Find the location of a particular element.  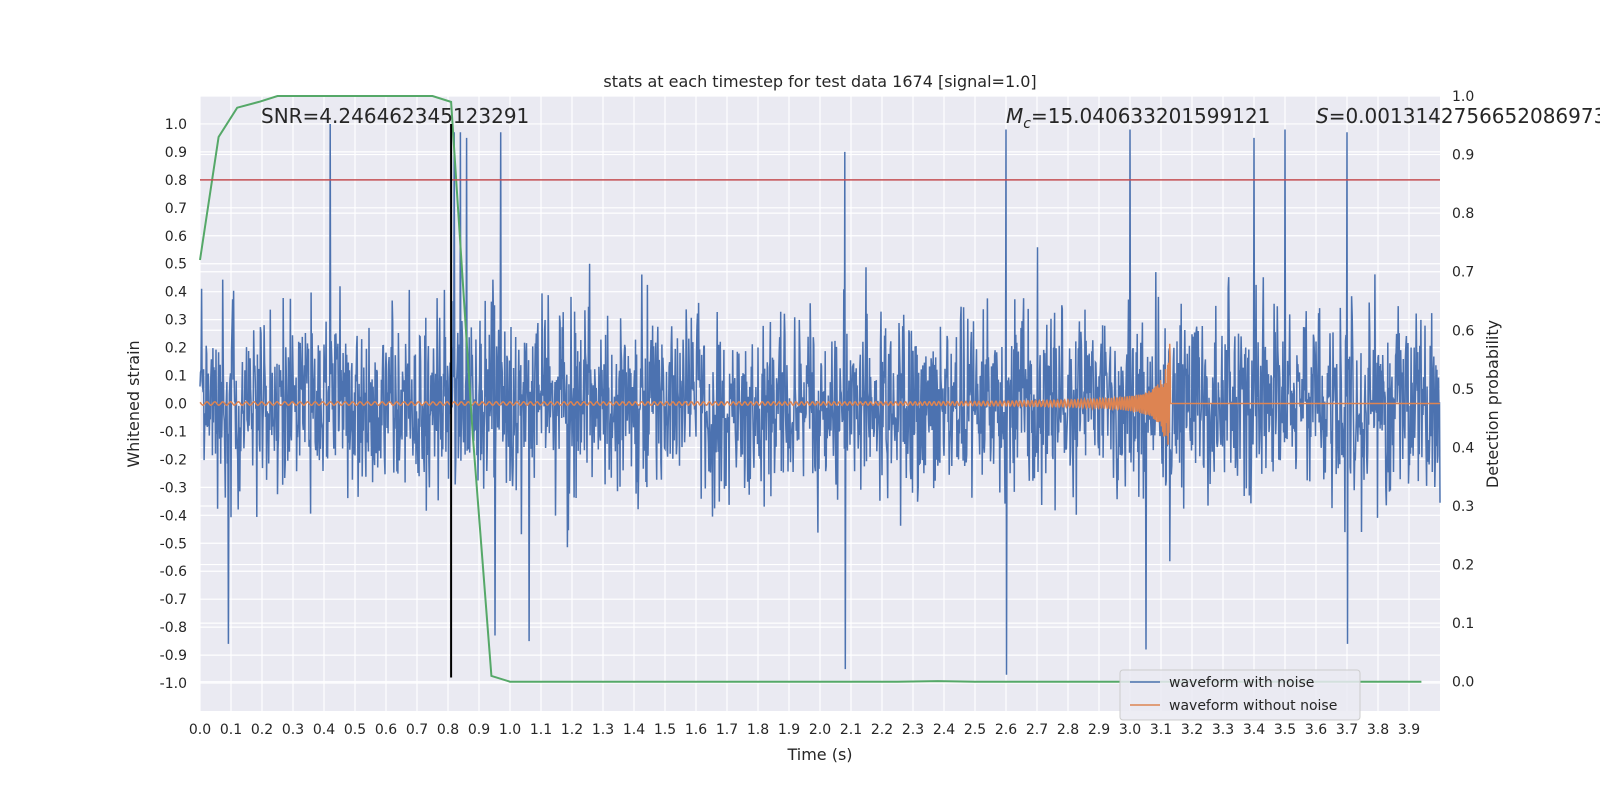

y-tick-20: -1.0 is located at coordinates (173, 684).